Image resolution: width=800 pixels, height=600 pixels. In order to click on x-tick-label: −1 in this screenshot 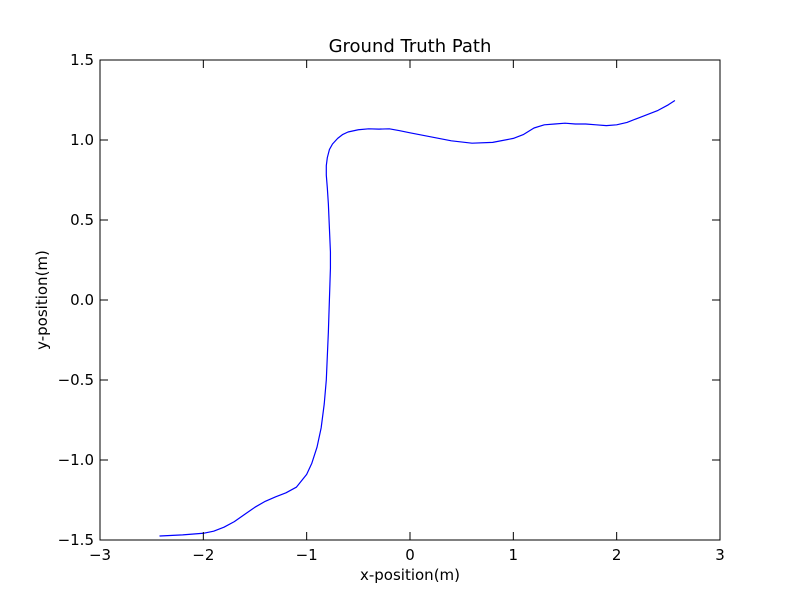, I will do `click(307, 555)`.